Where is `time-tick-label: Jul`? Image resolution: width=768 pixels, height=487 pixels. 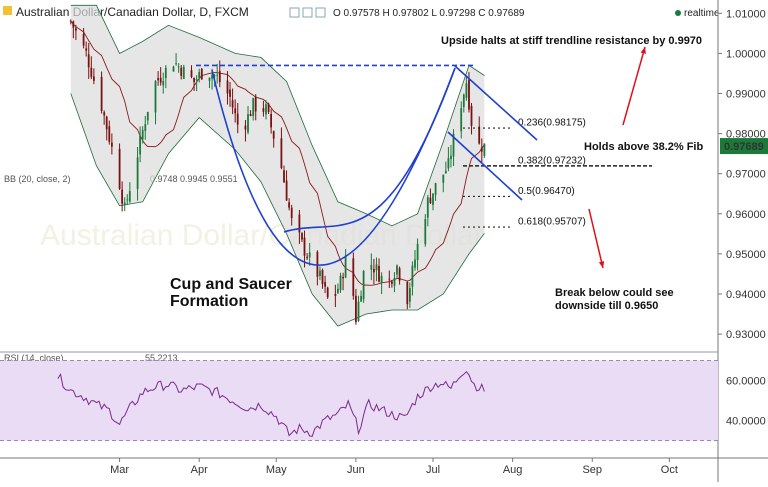 time-tick-label: Jul is located at coordinates (433, 470).